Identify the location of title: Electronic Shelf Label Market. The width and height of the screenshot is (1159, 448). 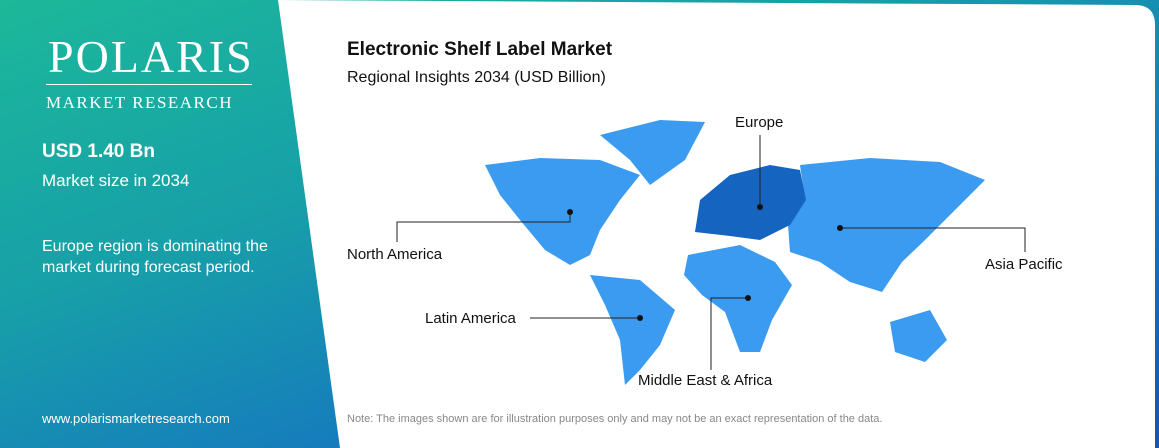
(480, 49).